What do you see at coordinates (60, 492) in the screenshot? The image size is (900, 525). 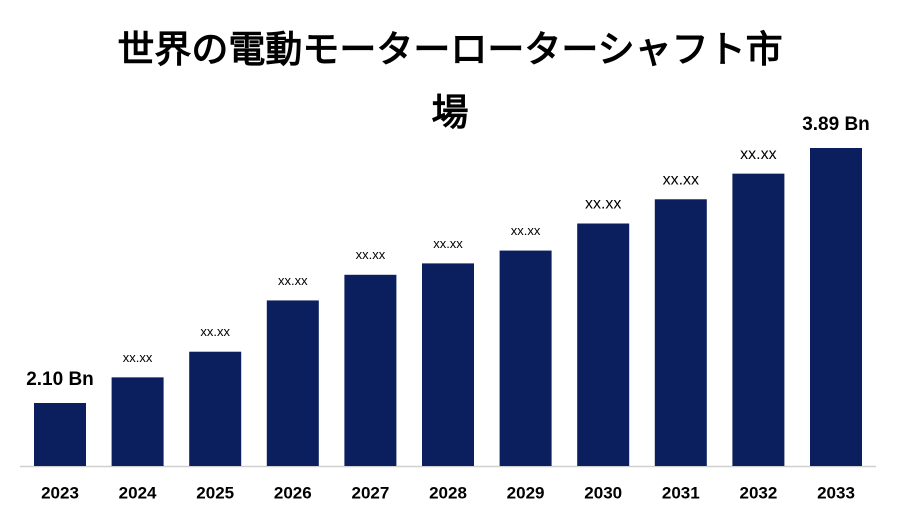 I see `x-tick-label: 2023` at bounding box center [60, 492].